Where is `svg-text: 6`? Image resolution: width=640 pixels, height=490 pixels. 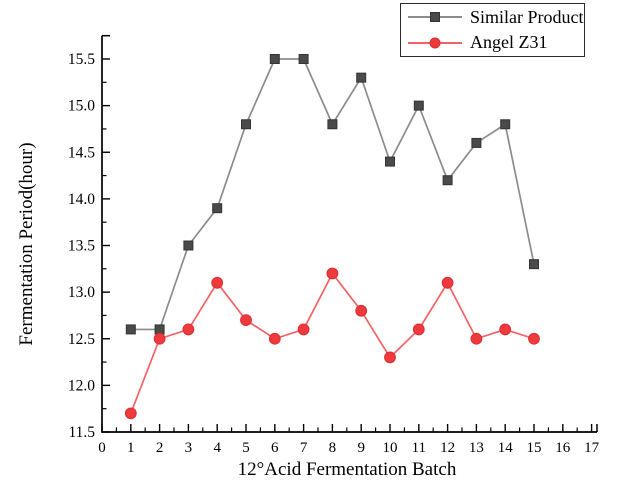
svg-text: 6 is located at coordinates (275, 448).